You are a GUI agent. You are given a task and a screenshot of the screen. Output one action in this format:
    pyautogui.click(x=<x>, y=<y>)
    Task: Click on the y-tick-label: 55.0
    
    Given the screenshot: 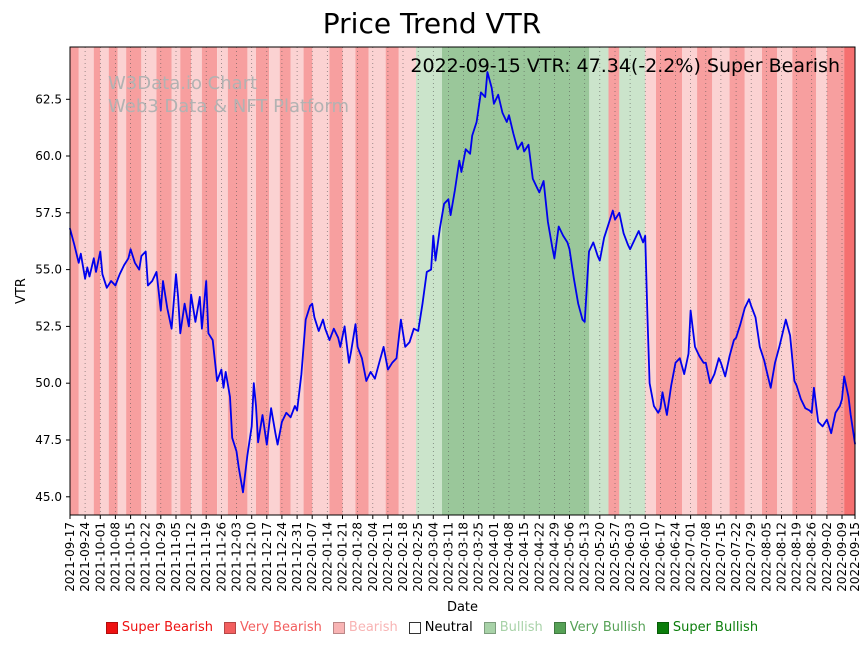 What is the action you would take?
    pyautogui.click(x=48, y=270)
    